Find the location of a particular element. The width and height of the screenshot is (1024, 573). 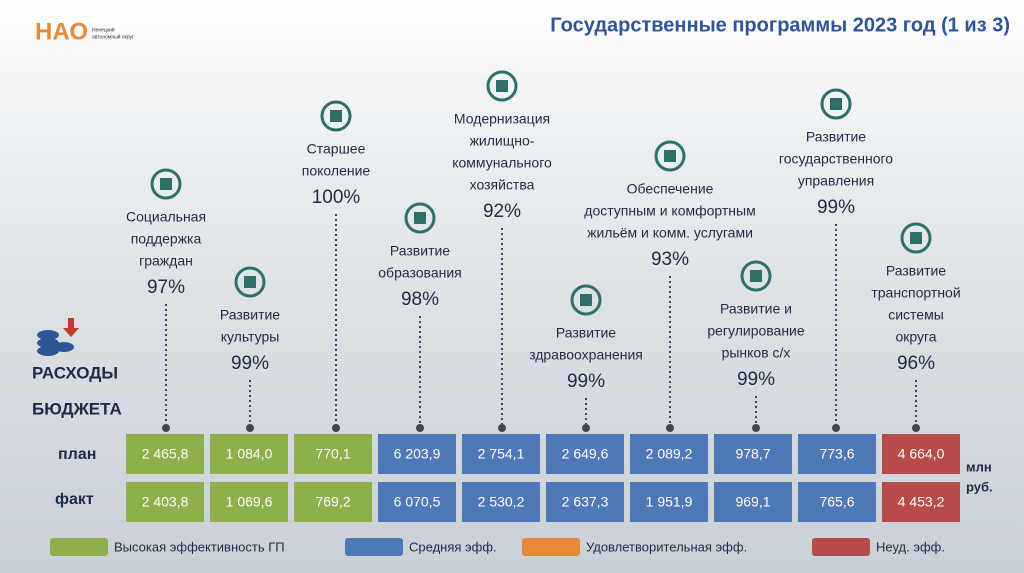

value-text: 773,6 is located at coordinates (836, 454).